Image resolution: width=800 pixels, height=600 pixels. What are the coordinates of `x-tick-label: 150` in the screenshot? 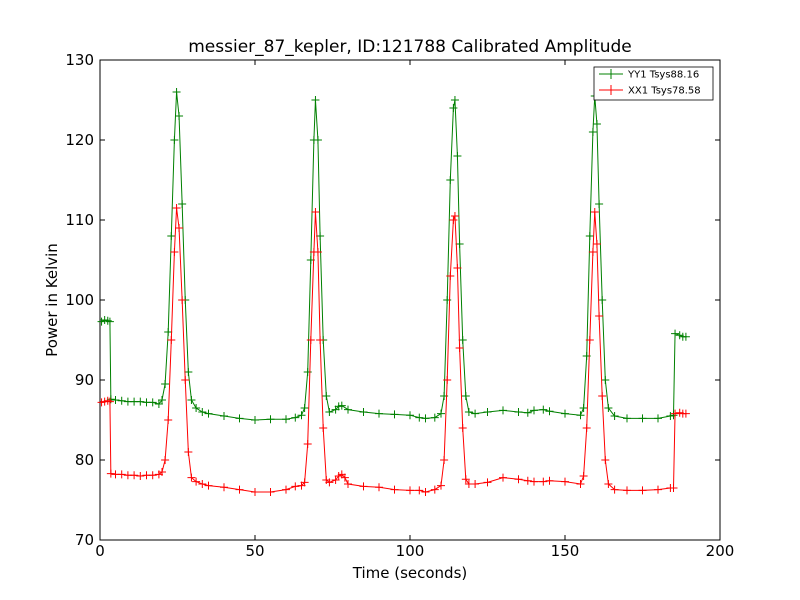 It's located at (565, 551).